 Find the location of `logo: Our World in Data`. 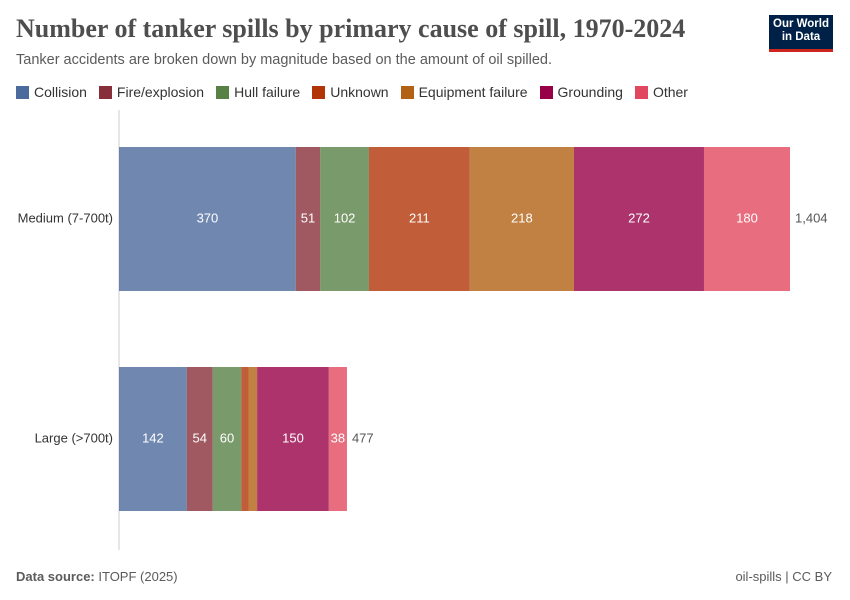

logo: Our World in Data is located at coordinates (801, 33).